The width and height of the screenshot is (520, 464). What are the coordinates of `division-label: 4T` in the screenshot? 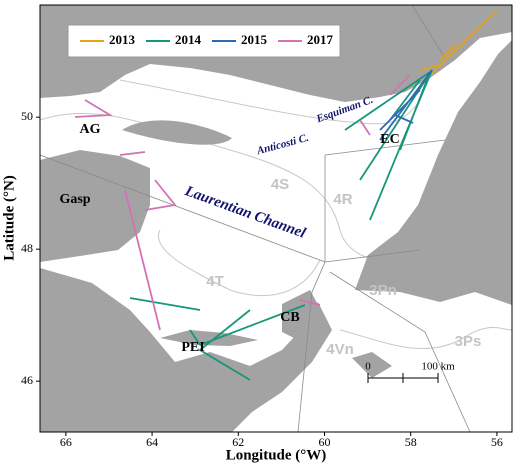 It's located at (215, 281).